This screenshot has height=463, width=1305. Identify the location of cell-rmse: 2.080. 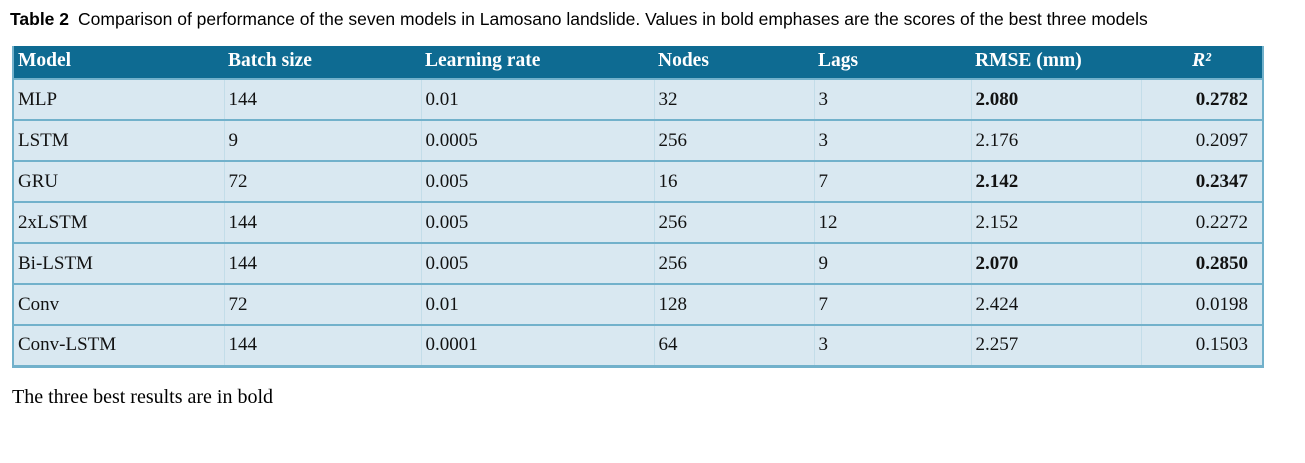
(1055, 99).